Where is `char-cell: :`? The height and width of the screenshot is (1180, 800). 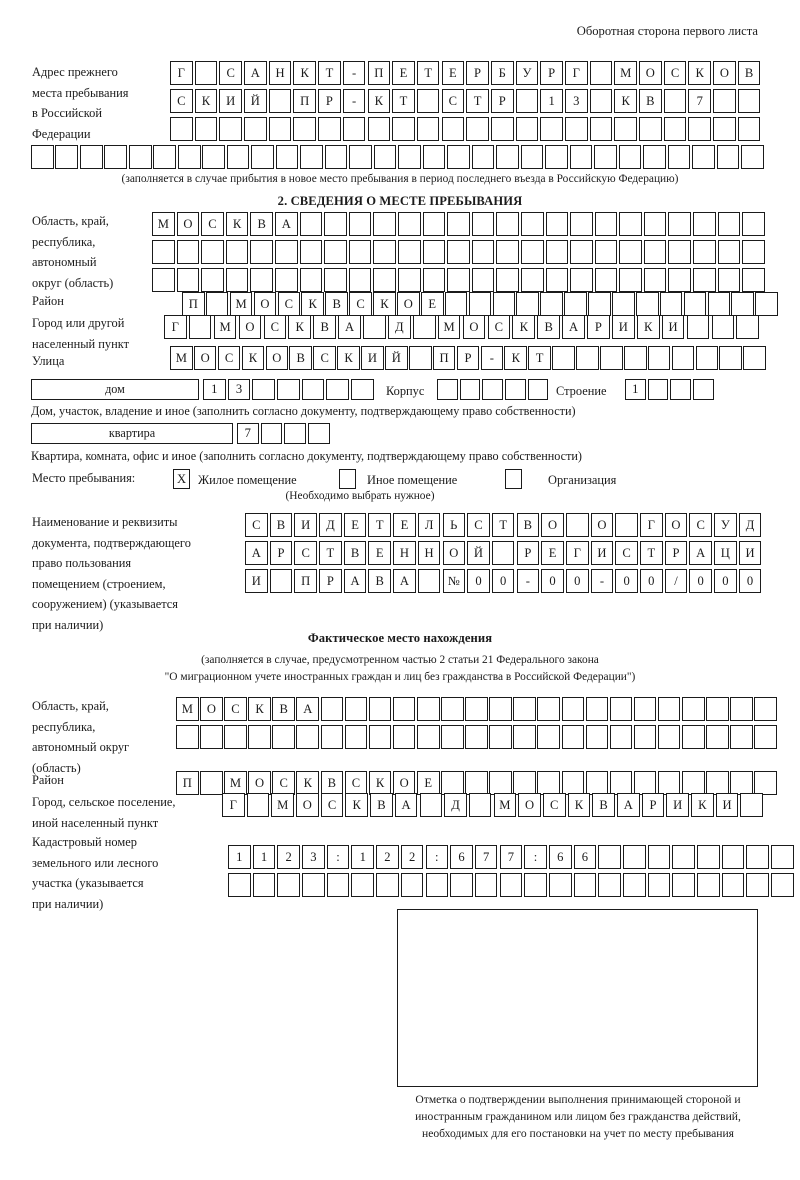
char-cell: : is located at coordinates (437, 857).